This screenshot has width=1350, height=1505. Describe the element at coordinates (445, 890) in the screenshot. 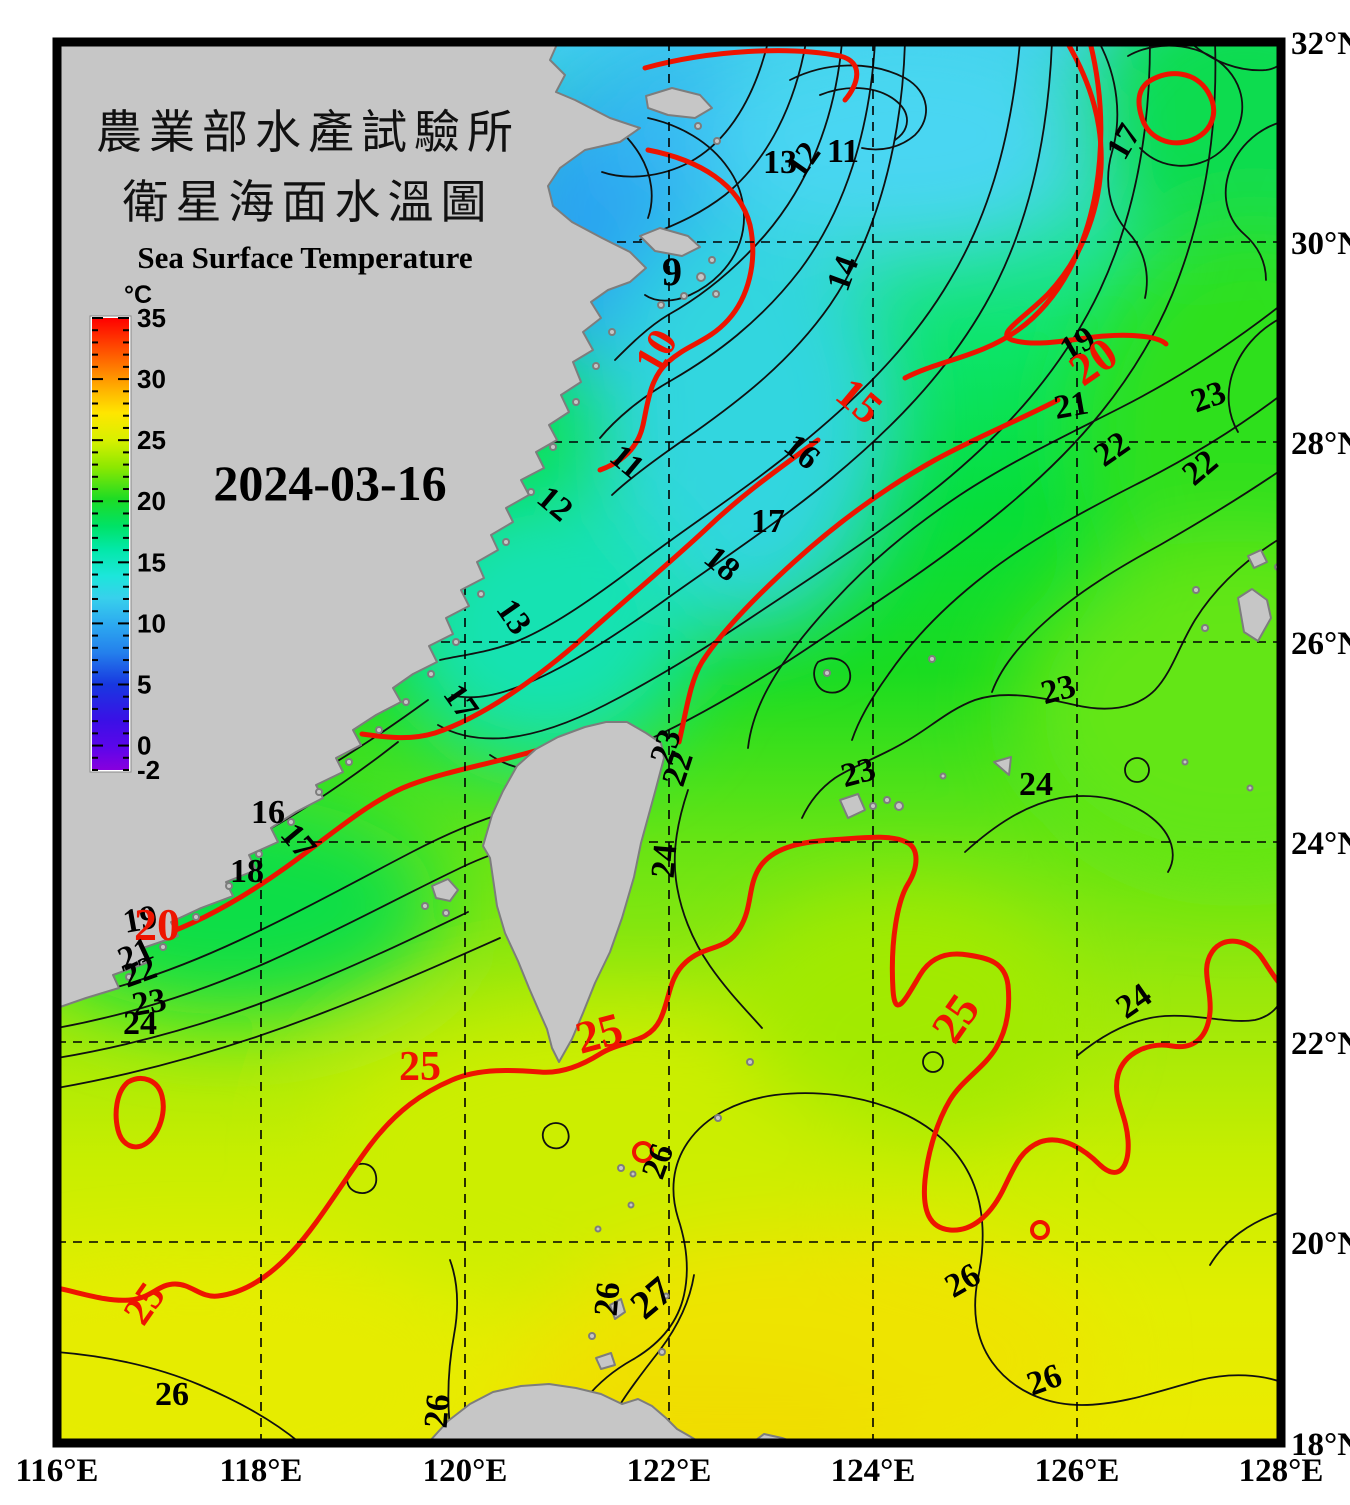

I see `island-penghu` at that location.